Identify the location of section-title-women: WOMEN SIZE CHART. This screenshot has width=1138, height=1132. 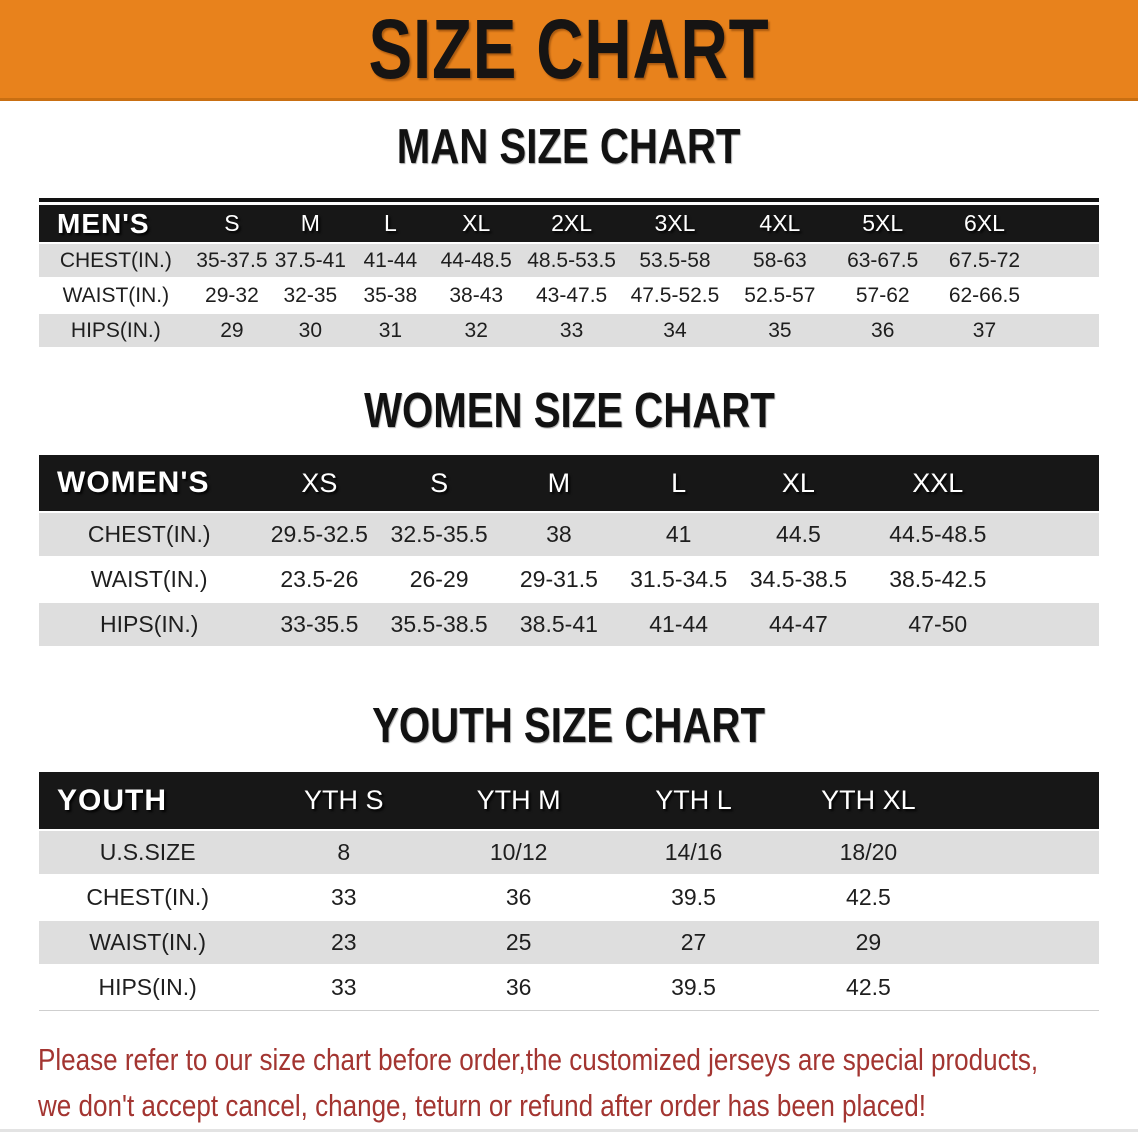
(569, 411).